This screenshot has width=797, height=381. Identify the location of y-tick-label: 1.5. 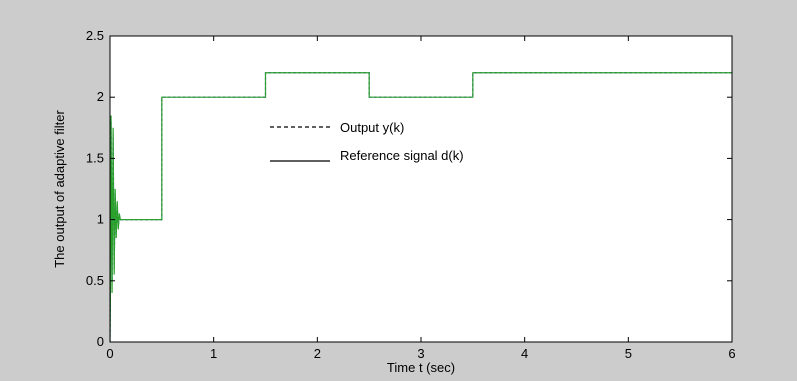
(95, 157).